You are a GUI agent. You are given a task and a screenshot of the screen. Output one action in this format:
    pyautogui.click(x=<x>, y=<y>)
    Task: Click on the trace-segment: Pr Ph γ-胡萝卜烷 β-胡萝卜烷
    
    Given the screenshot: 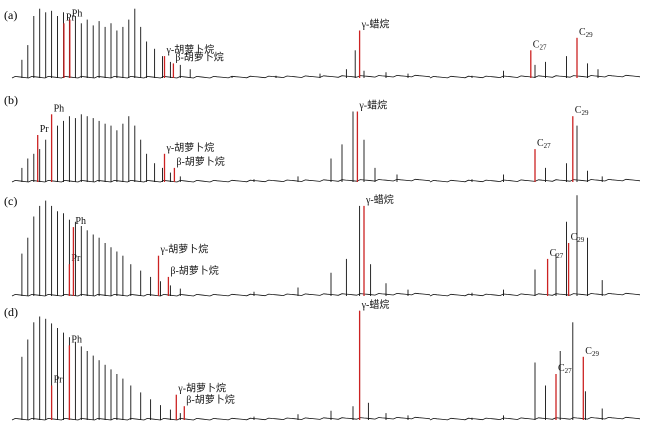 What is the action you would take?
    pyautogui.click(x=115, y=248)
    